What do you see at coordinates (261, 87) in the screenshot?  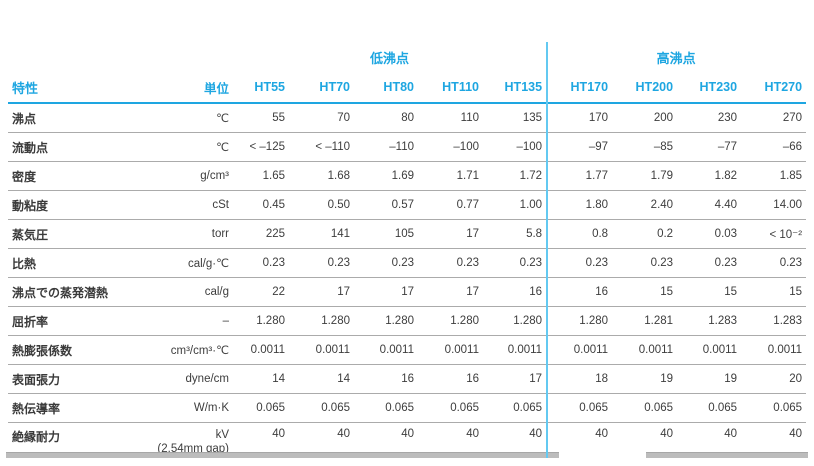 I see `column-header-ht55: HT55` at bounding box center [261, 87].